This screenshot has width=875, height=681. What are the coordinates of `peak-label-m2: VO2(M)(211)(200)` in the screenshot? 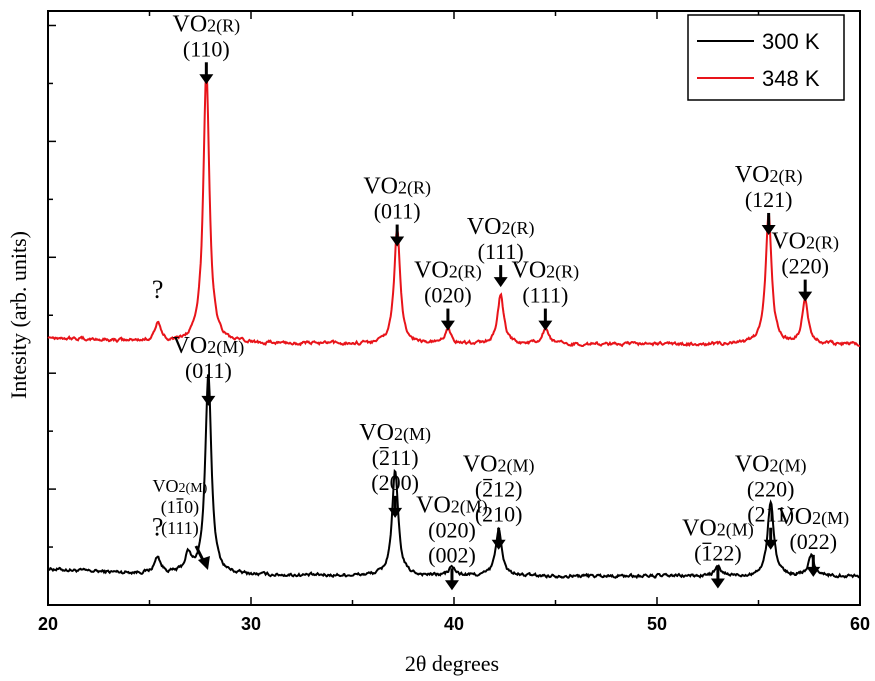 It's located at (395, 457).